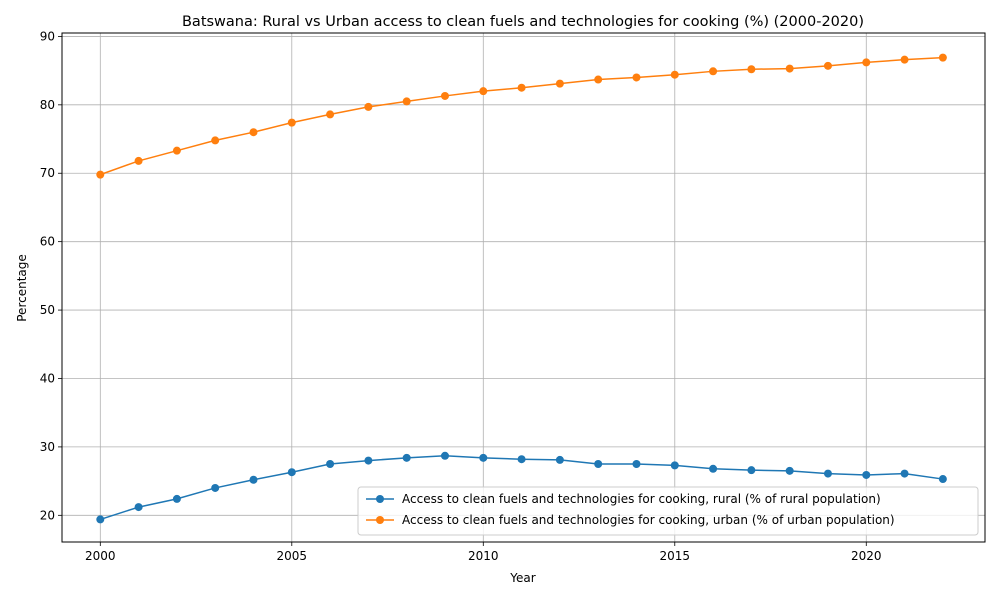 This screenshot has height=600, width=1000. Describe the element at coordinates (292, 556) in the screenshot. I see `x-tick-label: 2005` at that location.